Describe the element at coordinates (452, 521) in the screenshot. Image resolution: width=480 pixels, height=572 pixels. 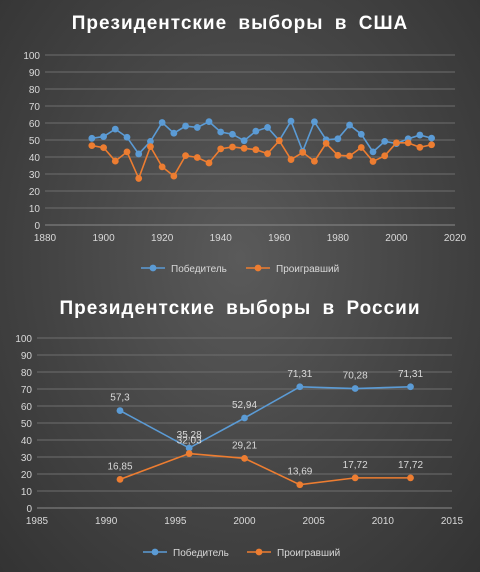
I see `x-tick-label: 2015` at that location.